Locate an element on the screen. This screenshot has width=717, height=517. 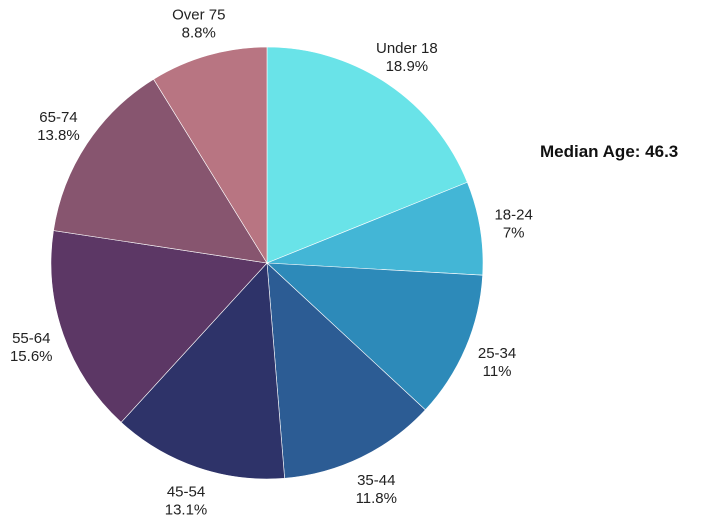
slice-value-label: 13.1% is located at coordinates (186, 509).